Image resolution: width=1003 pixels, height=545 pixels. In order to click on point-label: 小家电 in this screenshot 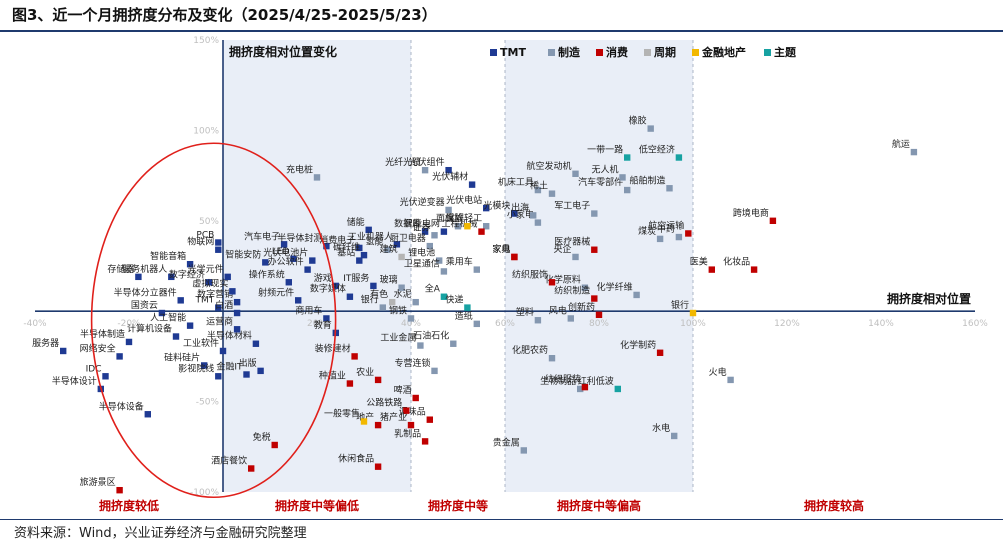, I will do `click(520, 215)`.